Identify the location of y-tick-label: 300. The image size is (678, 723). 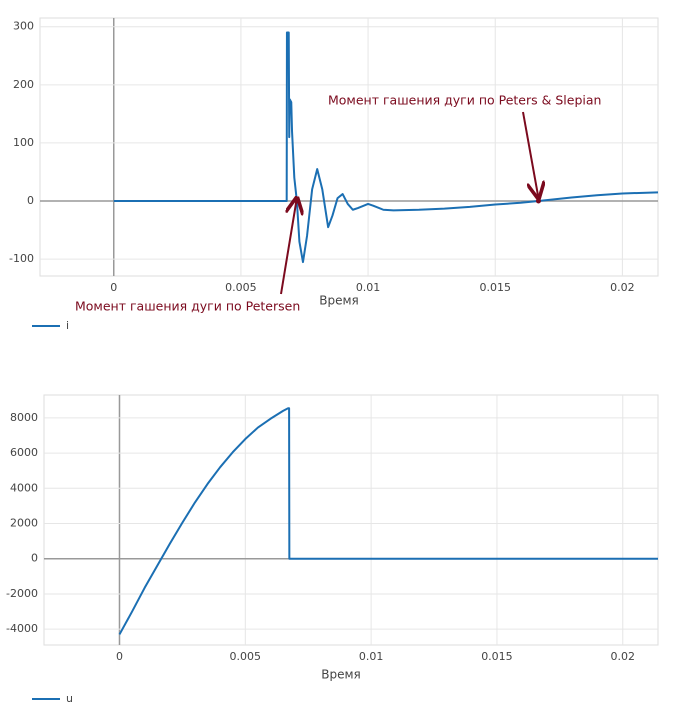
(23, 26).